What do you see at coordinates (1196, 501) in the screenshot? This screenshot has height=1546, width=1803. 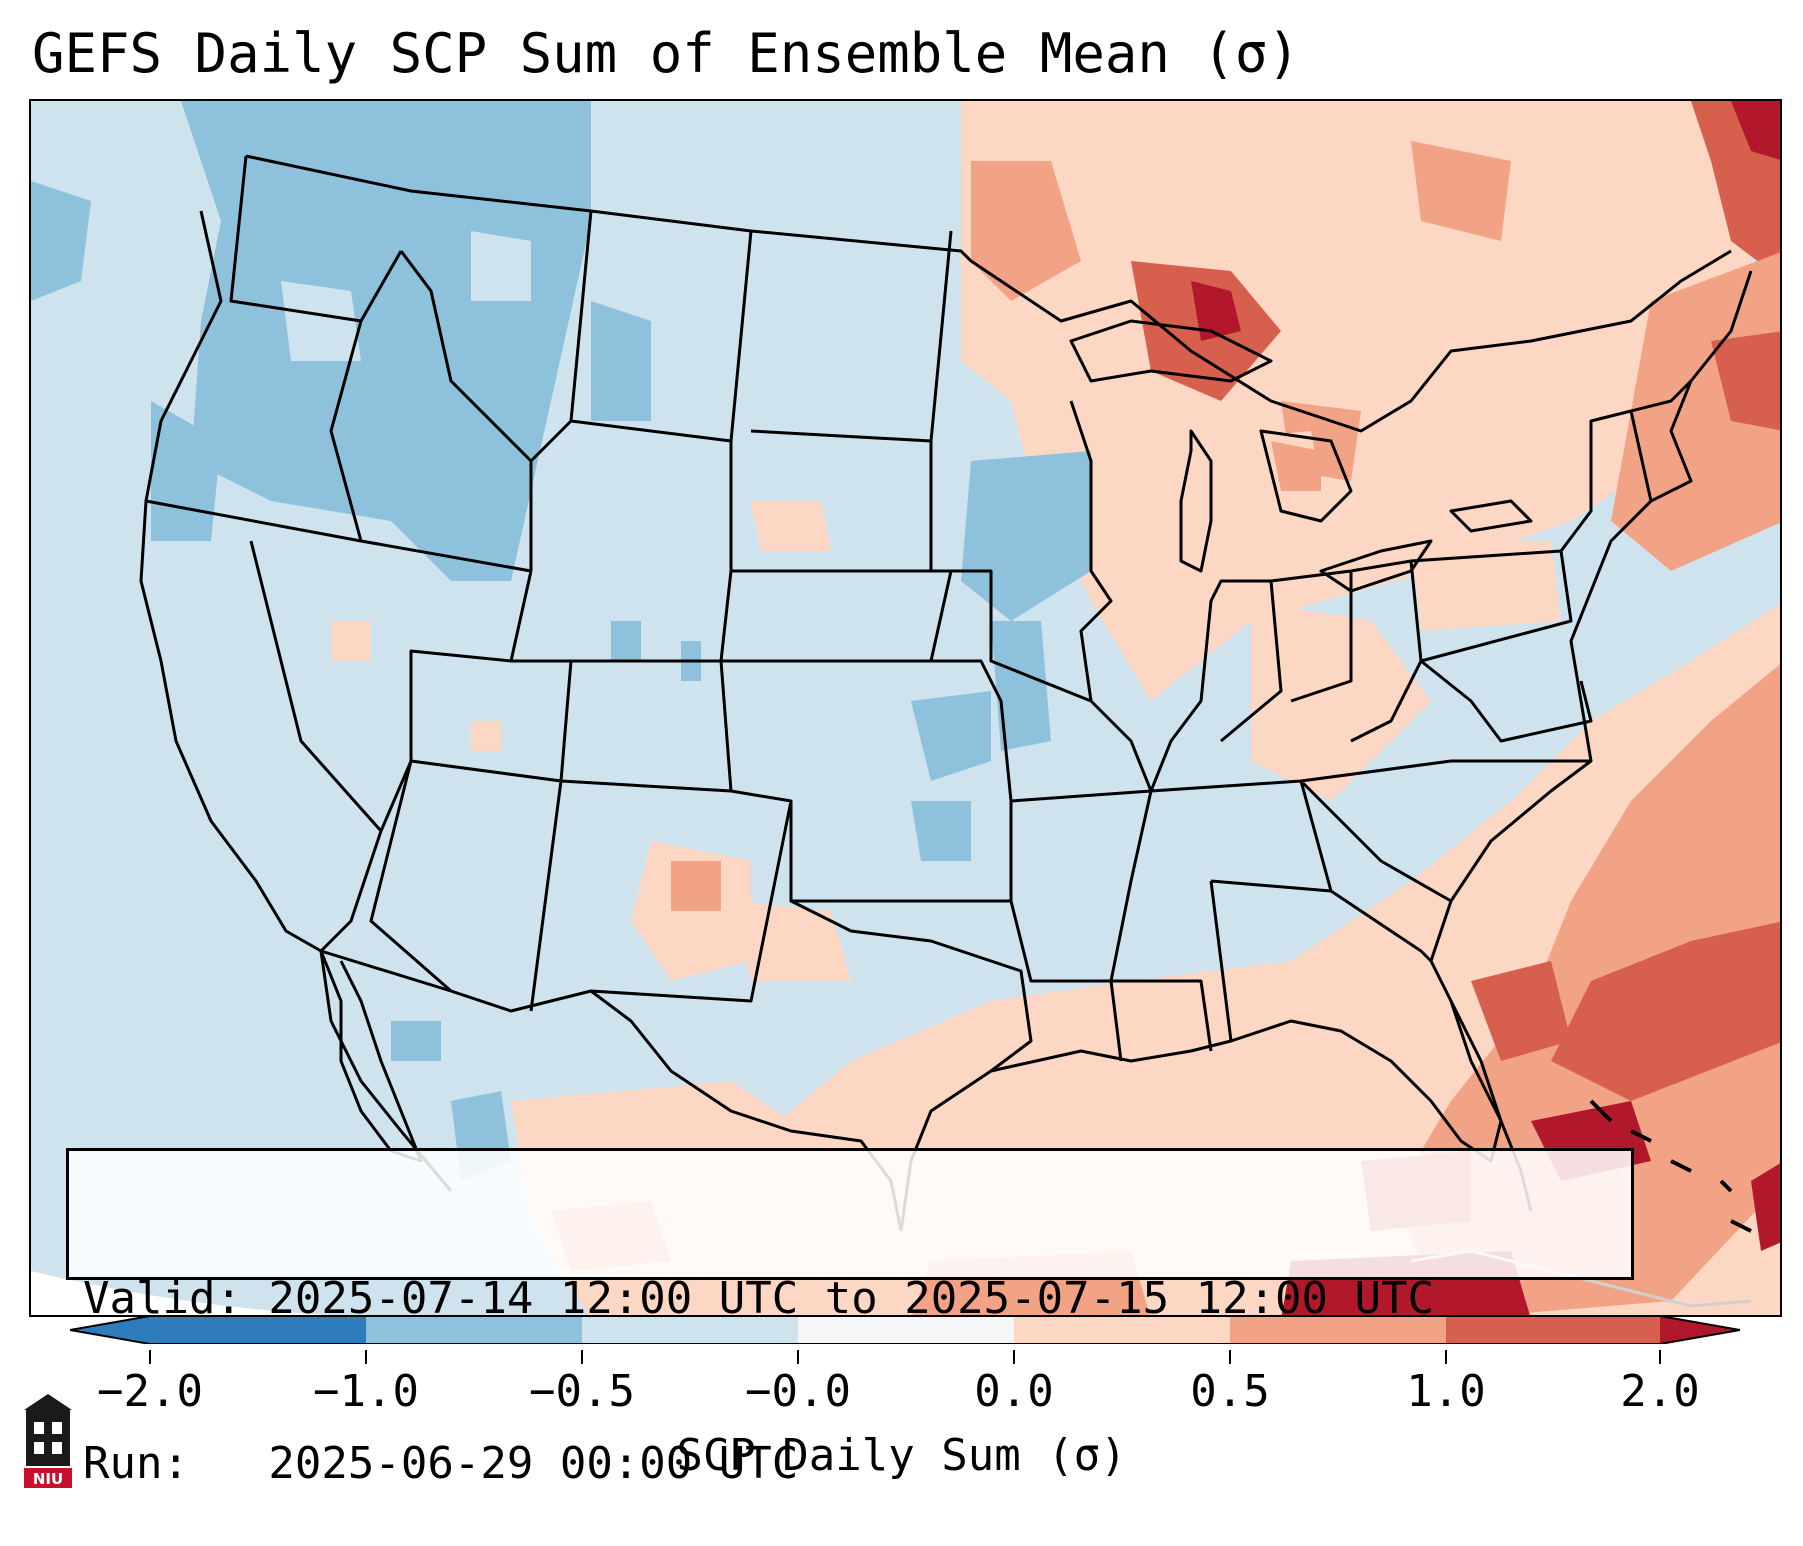 I see `lake-michigan` at bounding box center [1196, 501].